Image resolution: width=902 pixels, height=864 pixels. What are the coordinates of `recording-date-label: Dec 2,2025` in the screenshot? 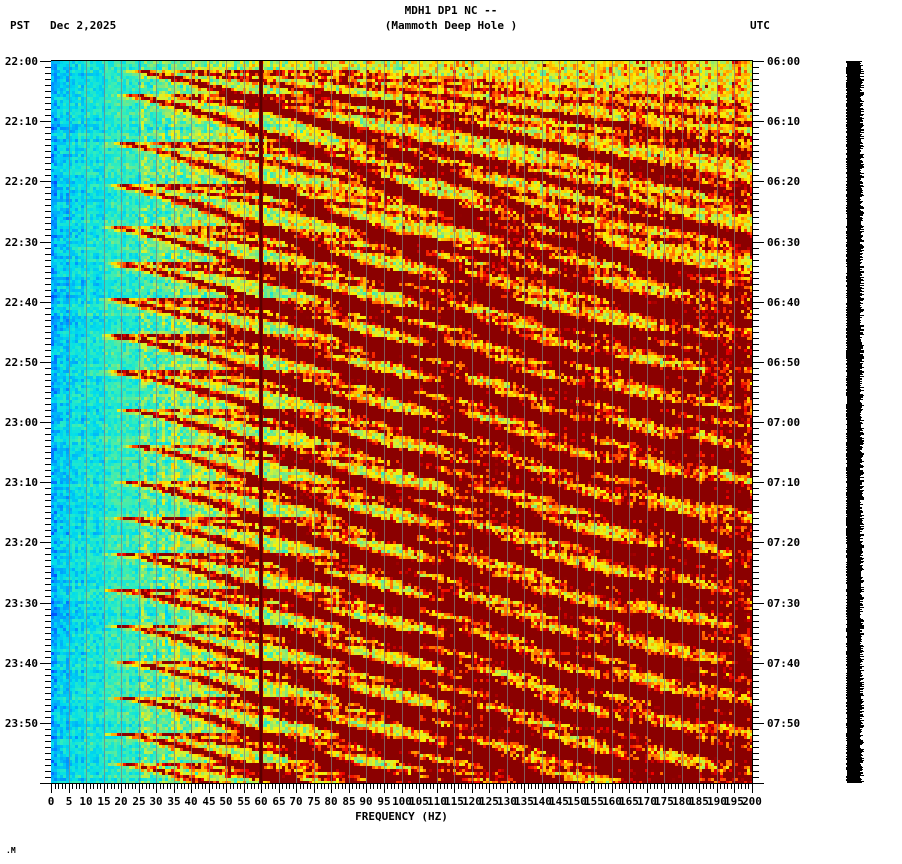 It's located at (83, 25).